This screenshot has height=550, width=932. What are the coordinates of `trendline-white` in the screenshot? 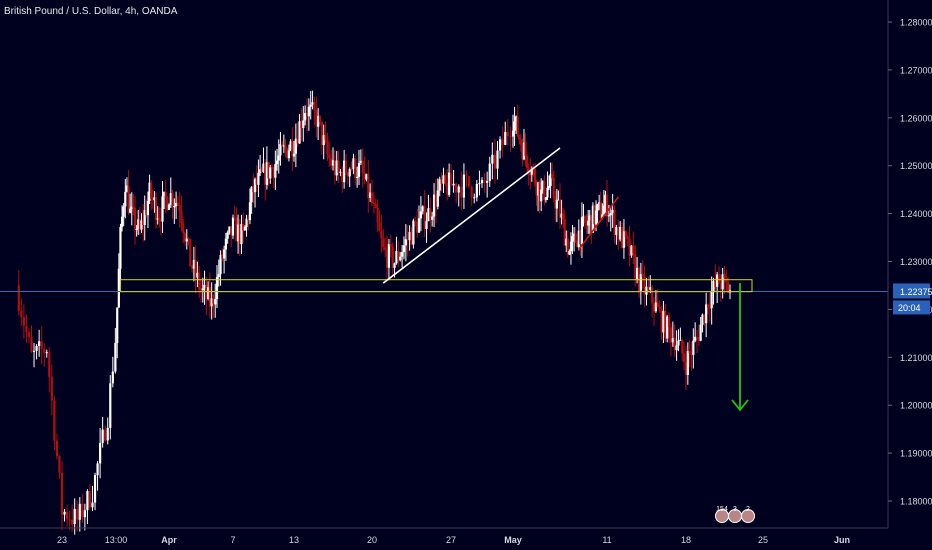 It's located at (471, 215).